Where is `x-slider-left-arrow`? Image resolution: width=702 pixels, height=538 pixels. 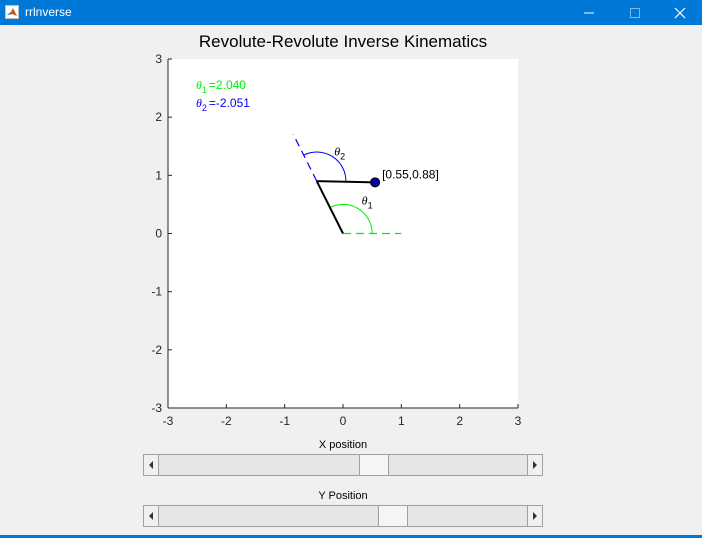
x-slider-left-arrow is located at coordinates (151, 465).